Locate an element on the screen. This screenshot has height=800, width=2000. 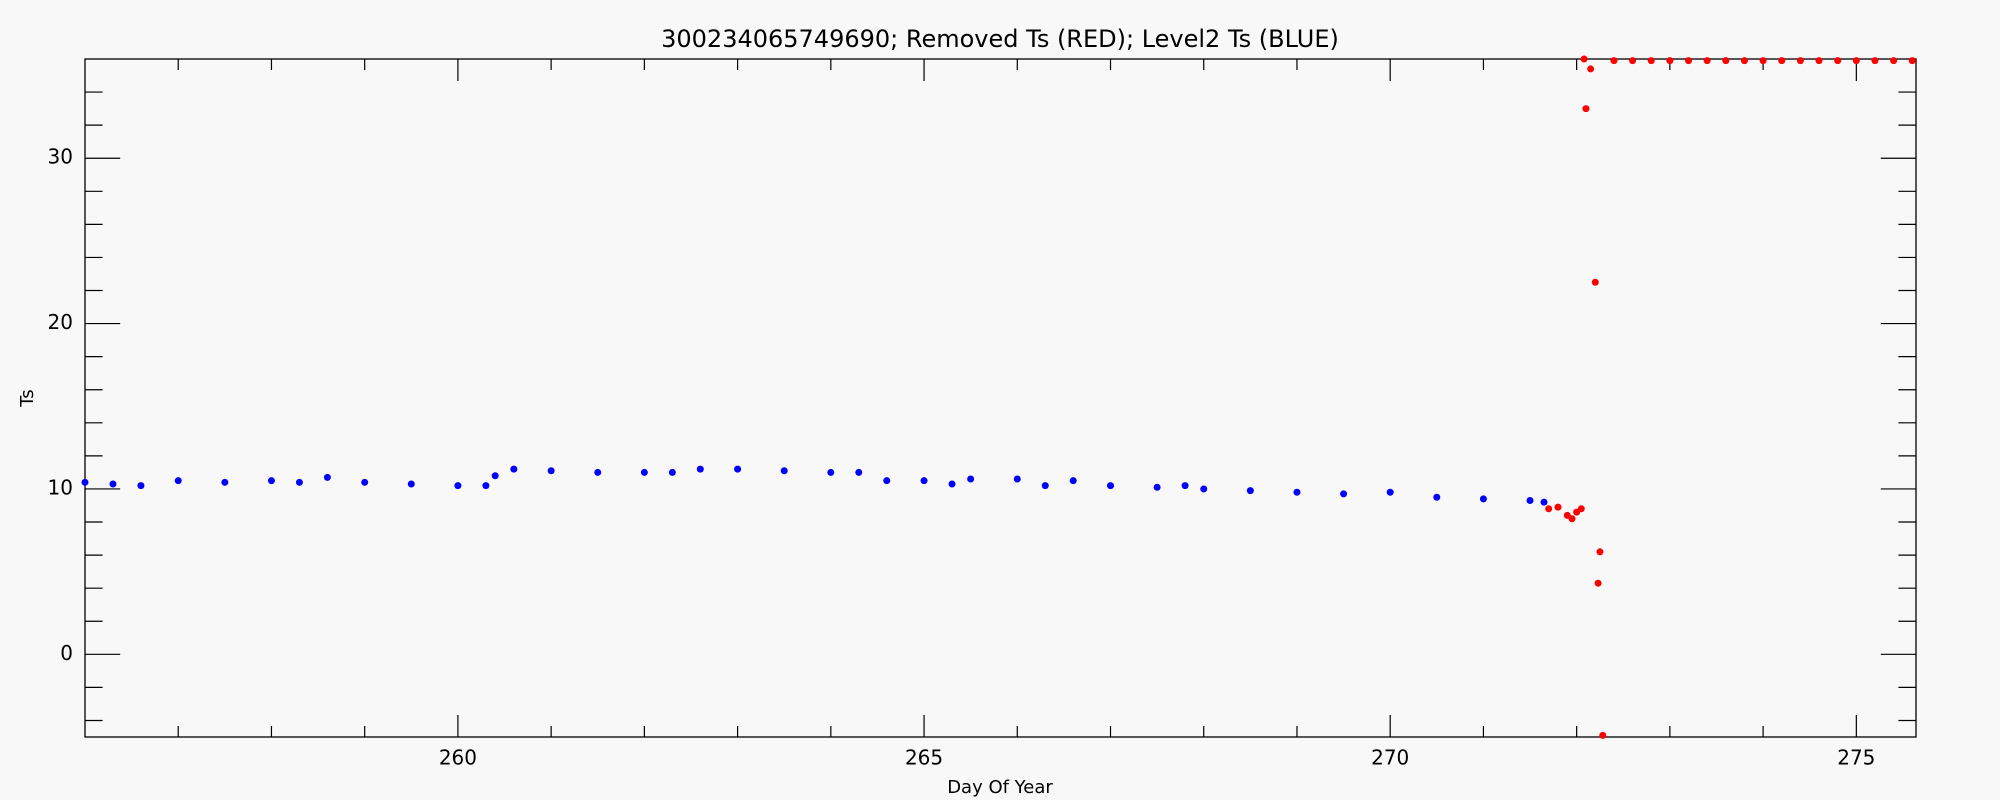
y-axis-label: Ts is located at coordinates (27, 398).